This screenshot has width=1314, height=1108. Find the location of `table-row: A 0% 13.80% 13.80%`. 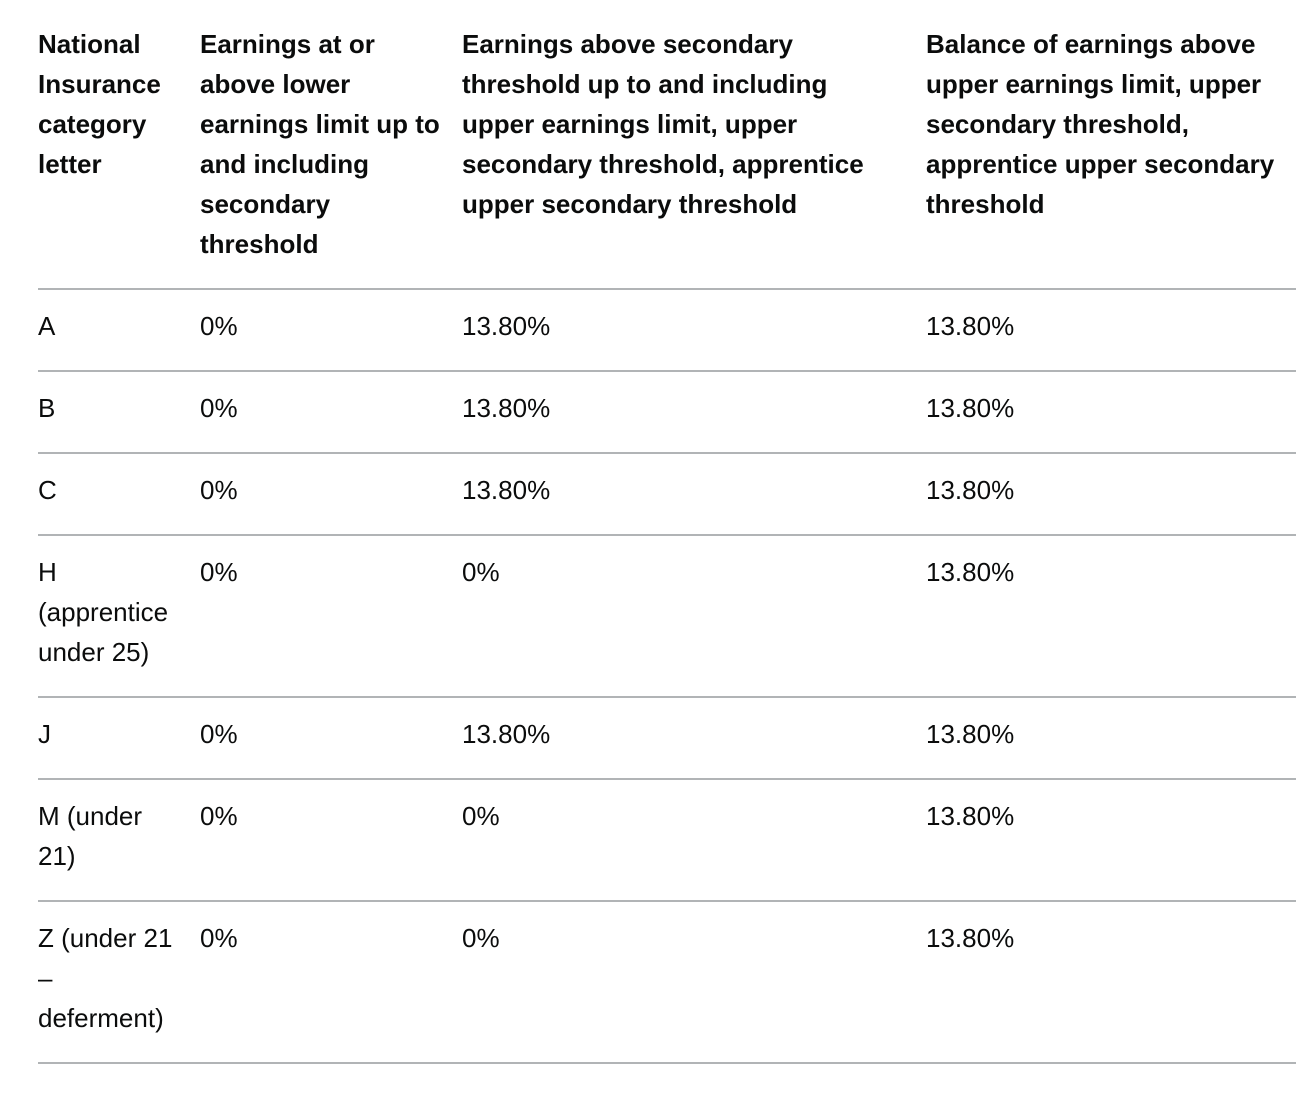

table-row: A 0% 13.80% 13.80% is located at coordinates (667, 330).